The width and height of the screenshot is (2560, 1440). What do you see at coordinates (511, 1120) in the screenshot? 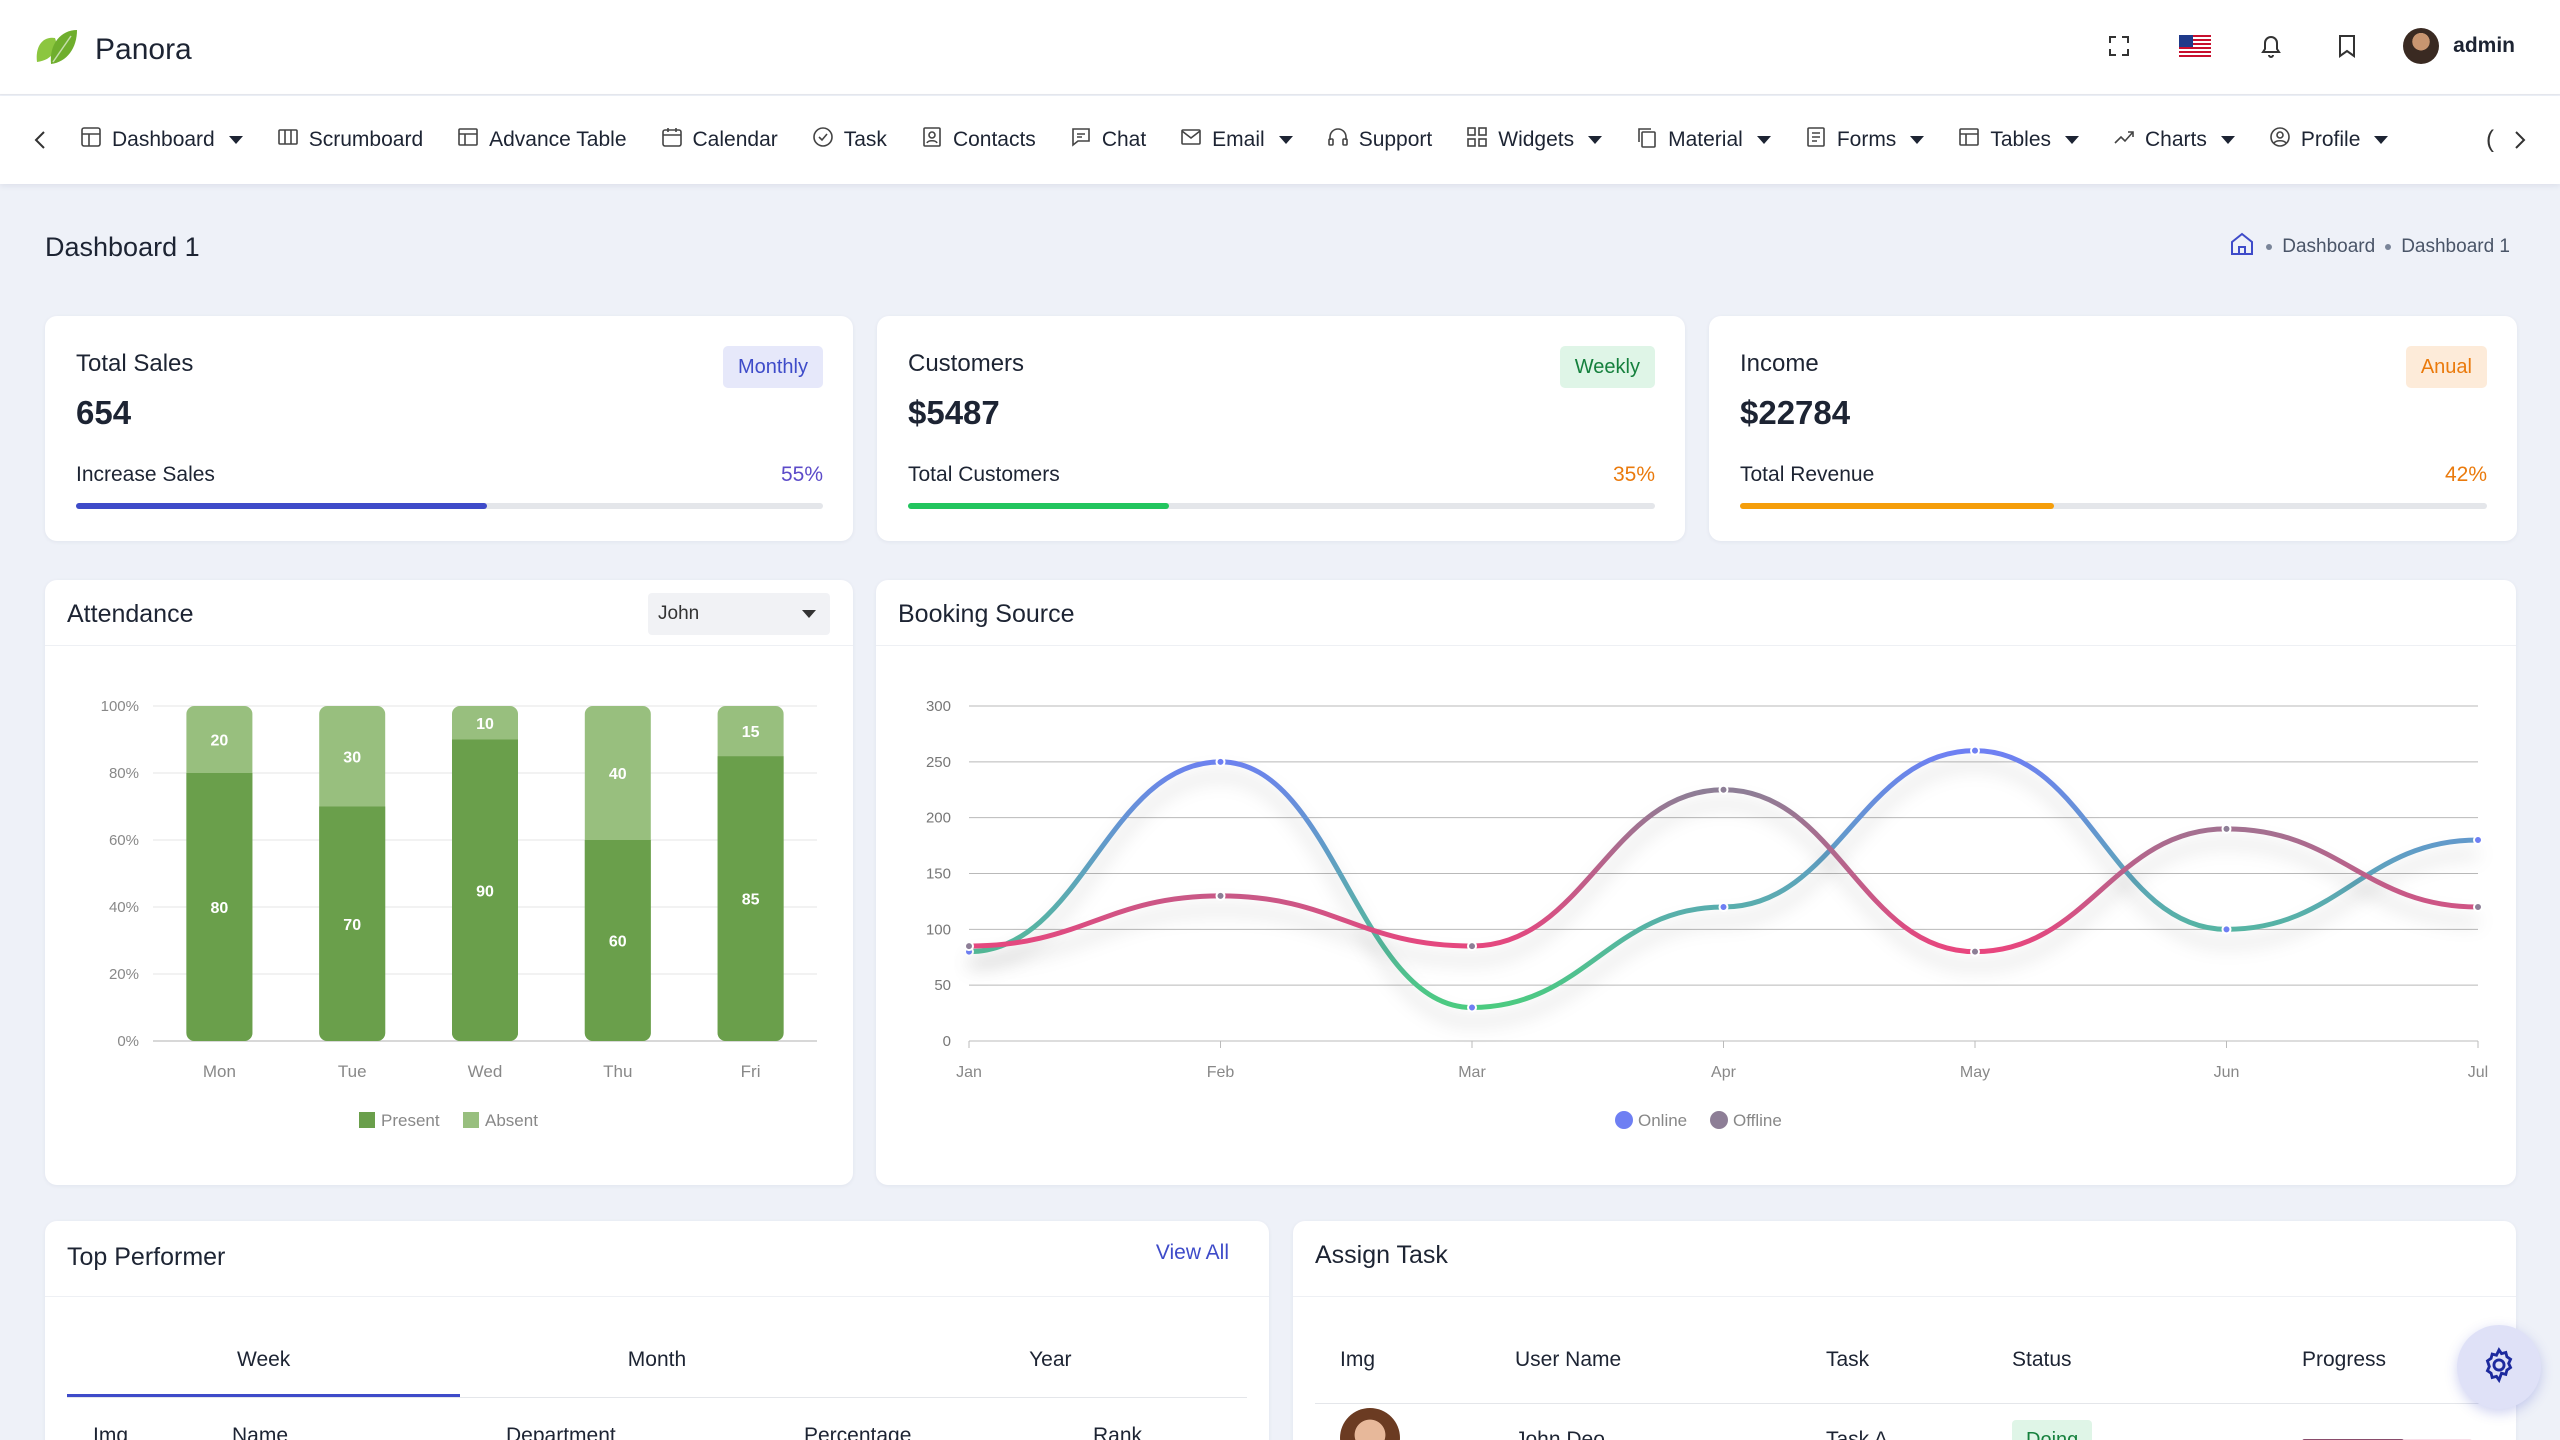
I see `legend-label: Absent` at bounding box center [511, 1120].